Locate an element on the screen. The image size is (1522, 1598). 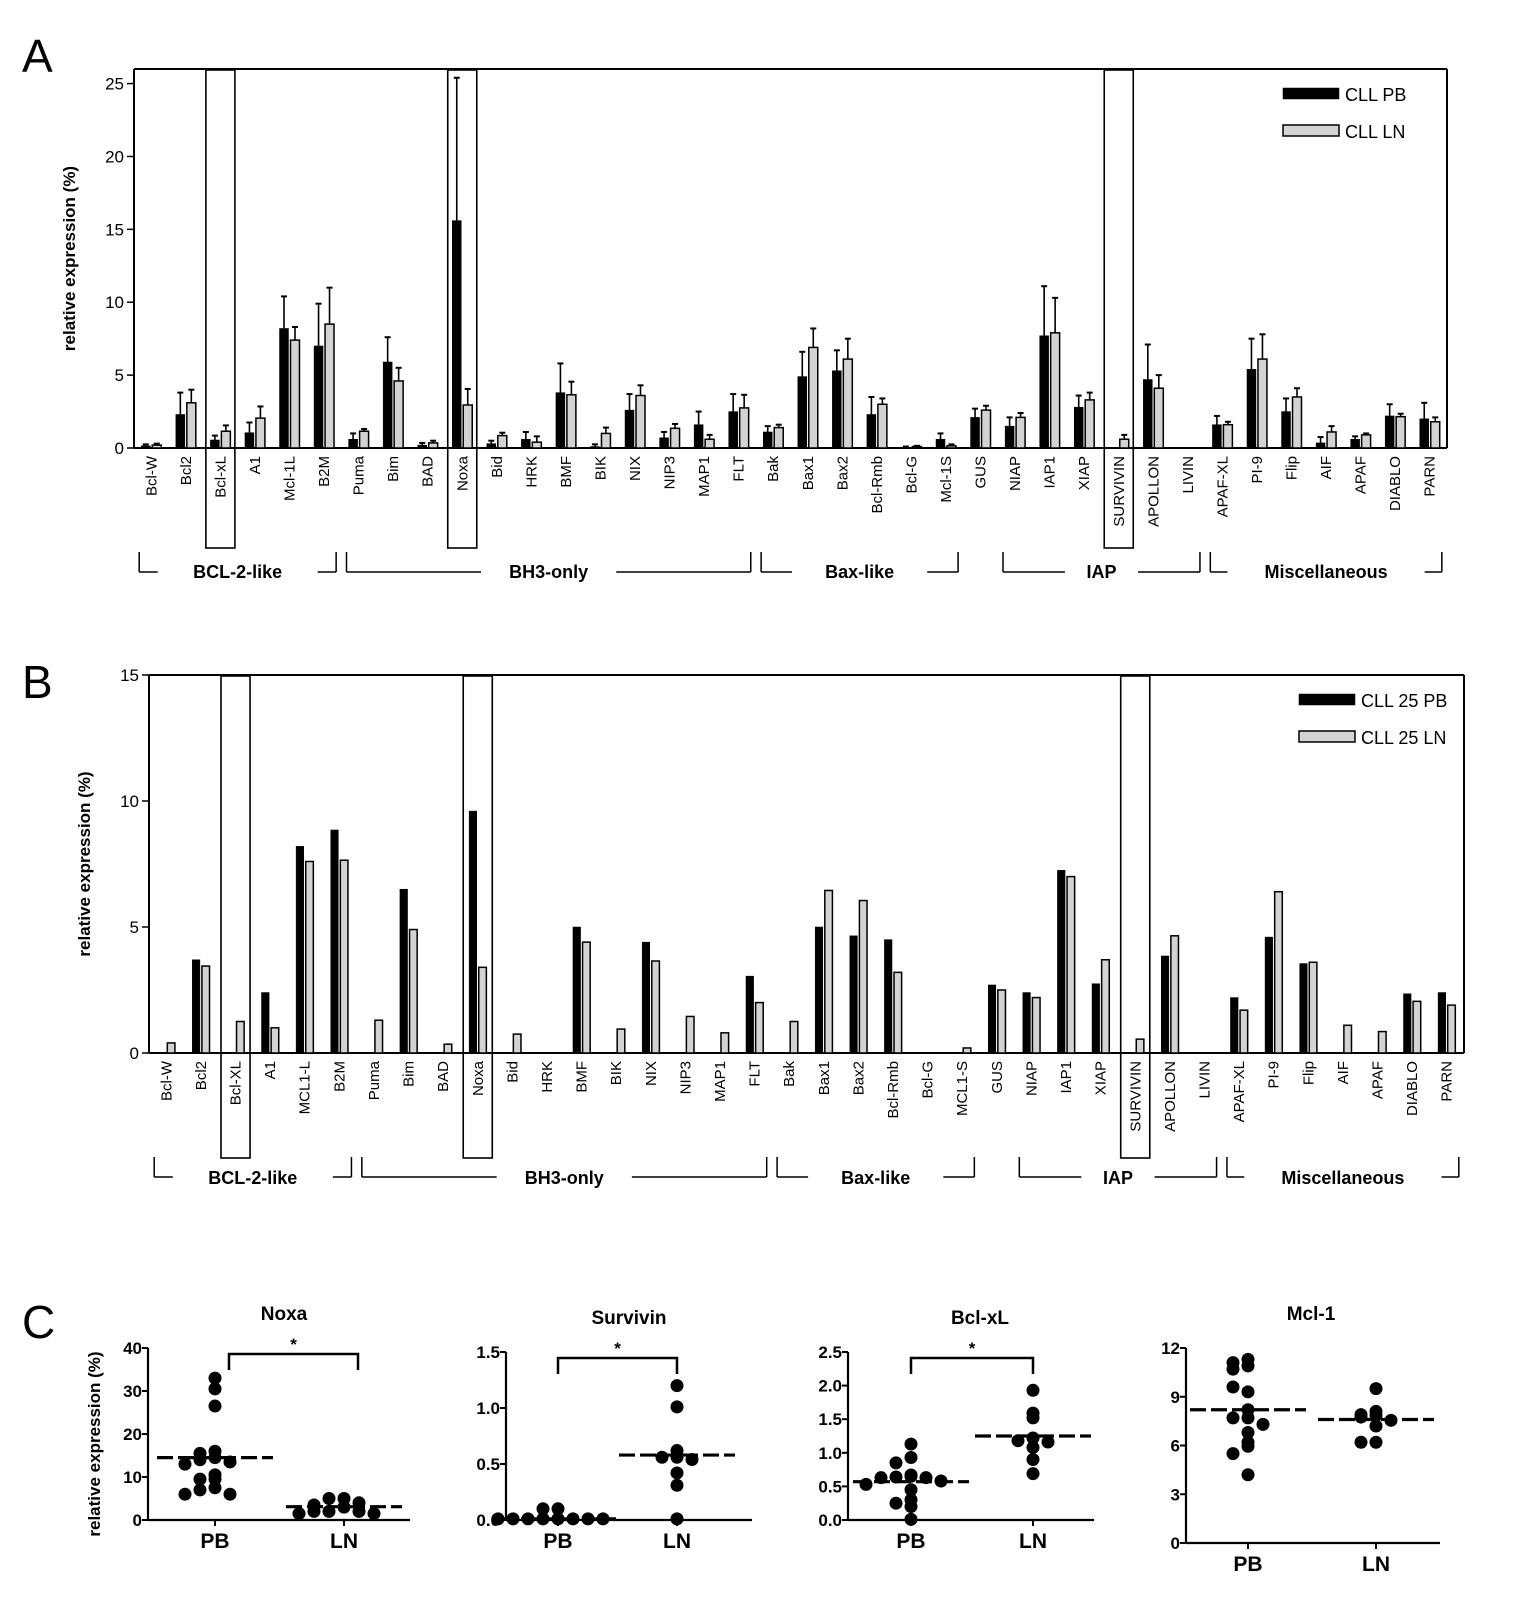
x-tick-label: HRK is located at coordinates (531, 472).